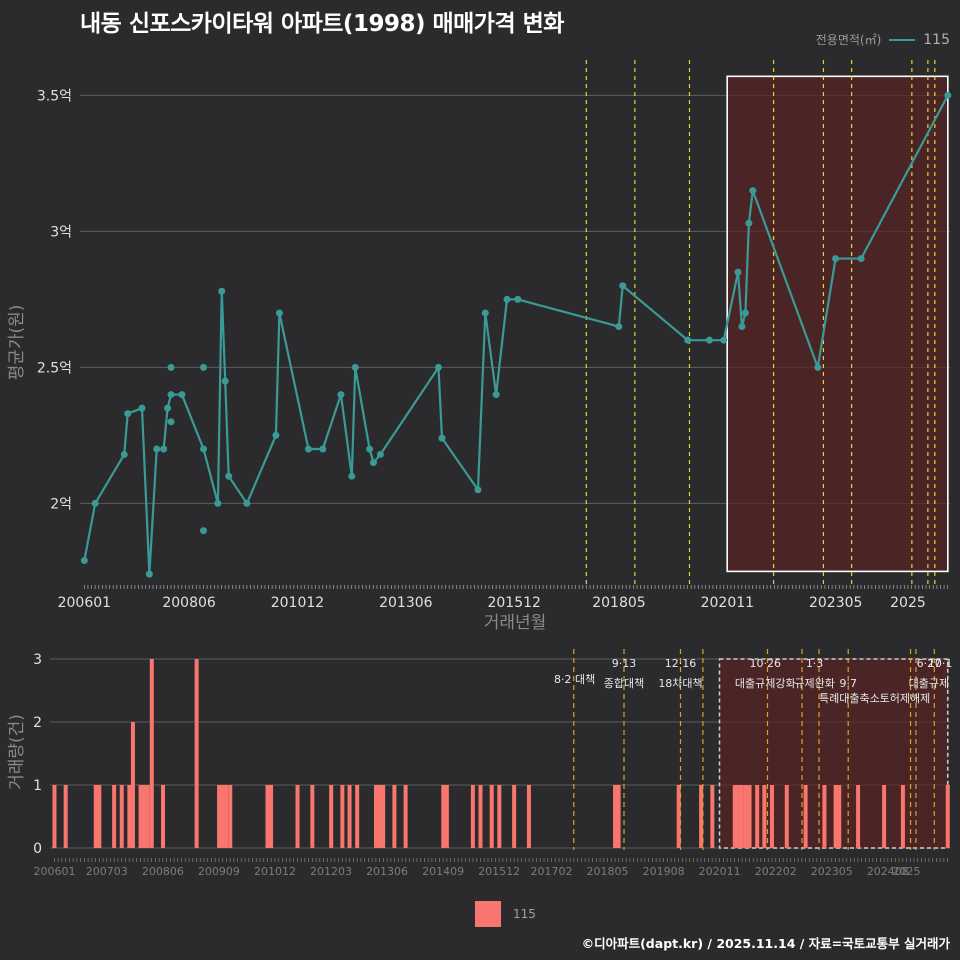 The height and width of the screenshot is (960, 960). Describe the element at coordinates (574, 679) in the screenshot. I see `policy-annotation: 8·2 대책` at that location.